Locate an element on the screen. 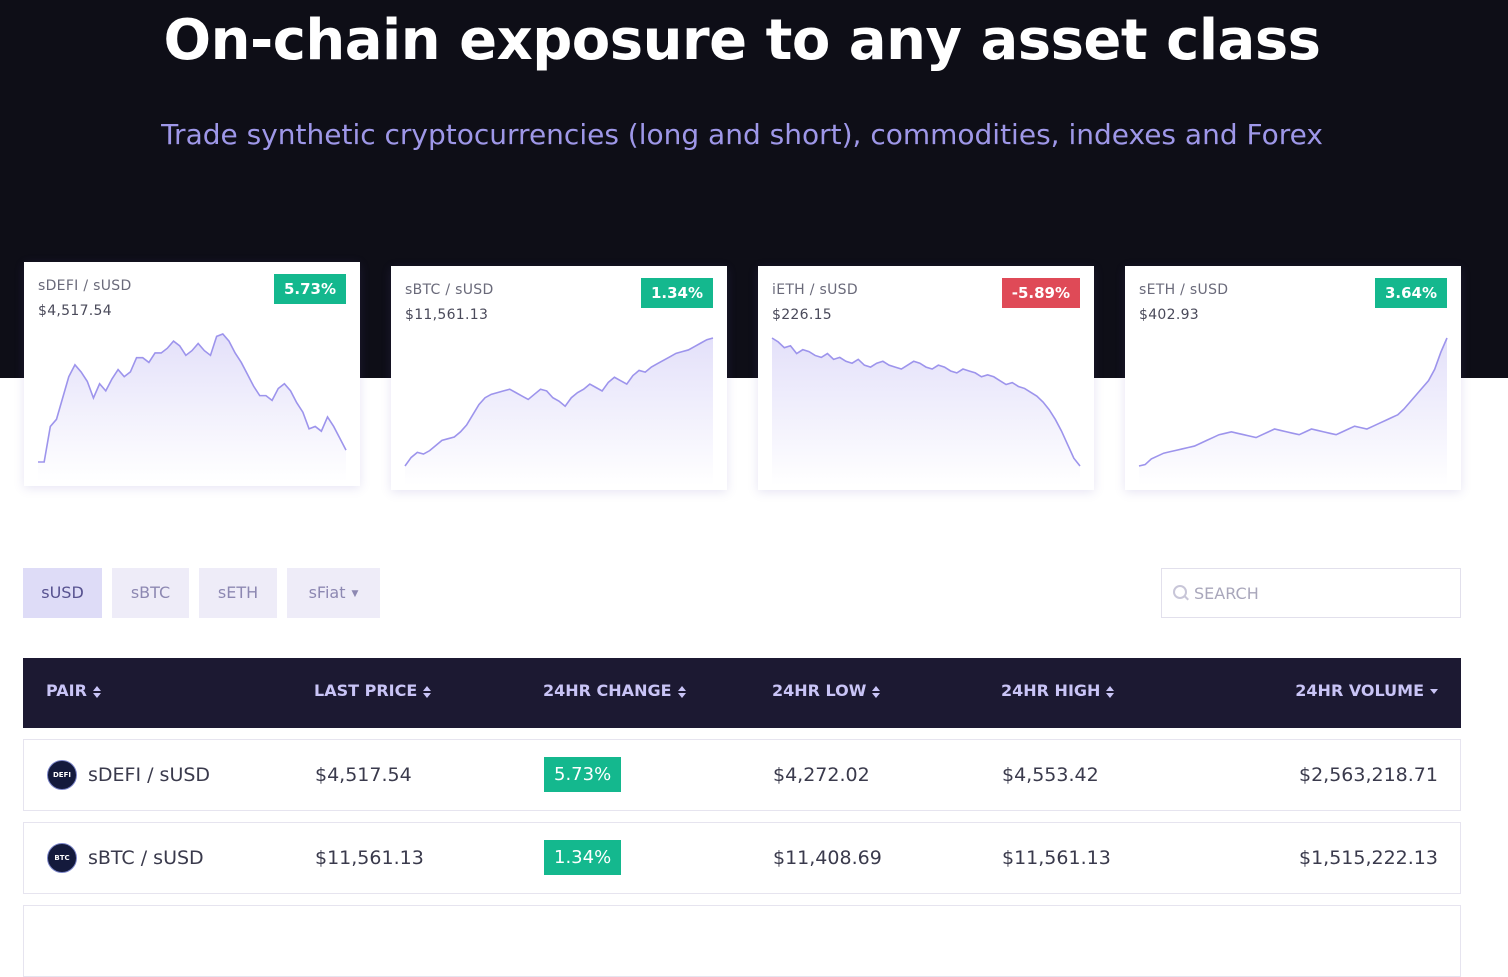 The width and height of the screenshot is (1508, 977). last-price-cell: $4,517.54 is located at coordinates (363, 775).